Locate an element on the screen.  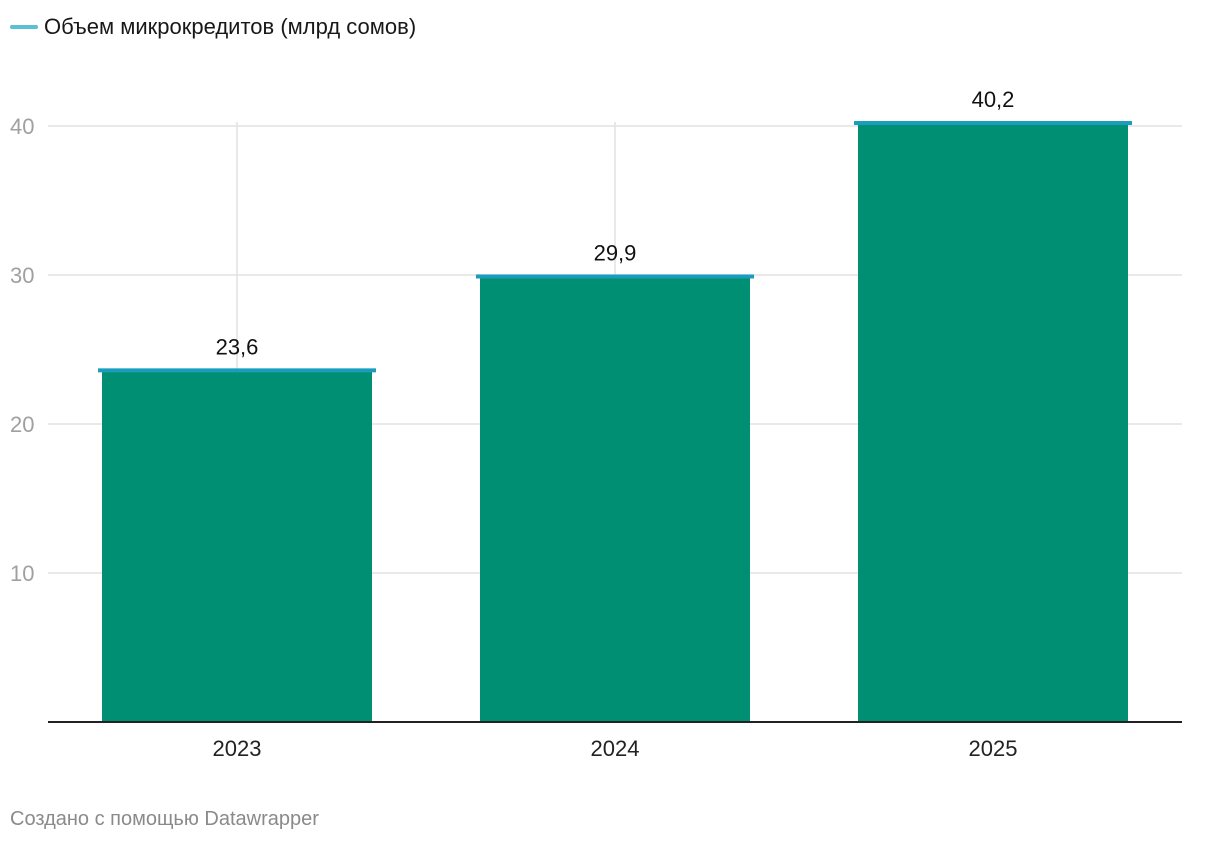
x-tick-label: 2025 is located at coordinates (993, 748).